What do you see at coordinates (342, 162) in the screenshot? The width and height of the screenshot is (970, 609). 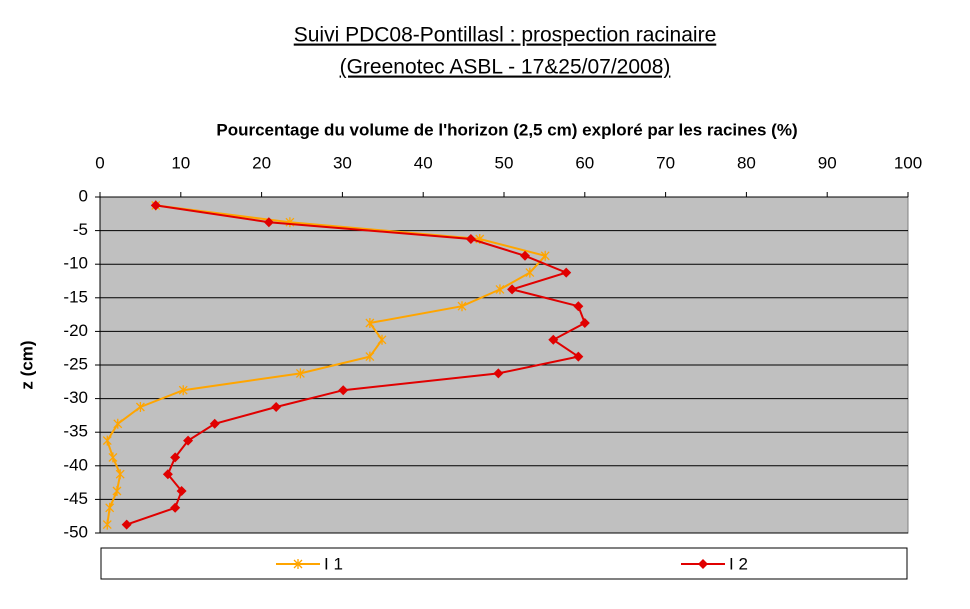 I see `x-tick-label: 30` at bounding box center [342, 162].